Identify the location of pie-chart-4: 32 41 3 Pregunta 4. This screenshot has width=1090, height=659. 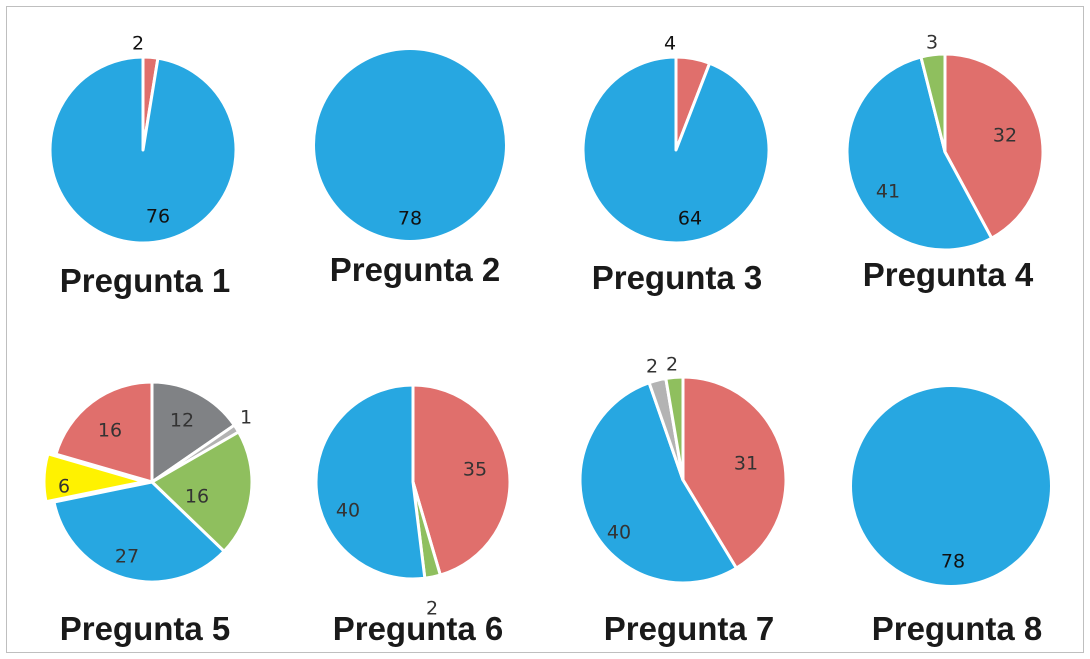
(945, 162).